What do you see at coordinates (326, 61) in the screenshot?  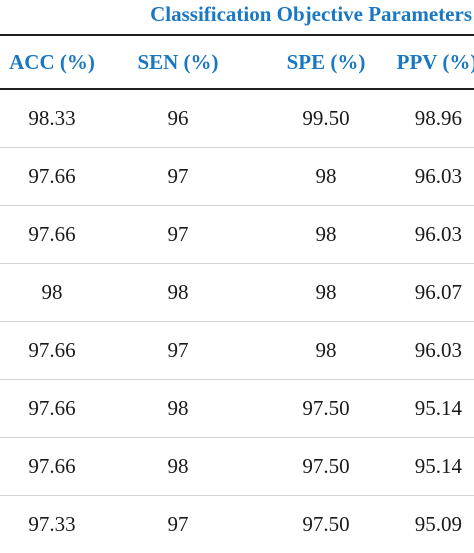 I see `column-header-spe: SPE (%)` at bounding box center [326, 61].